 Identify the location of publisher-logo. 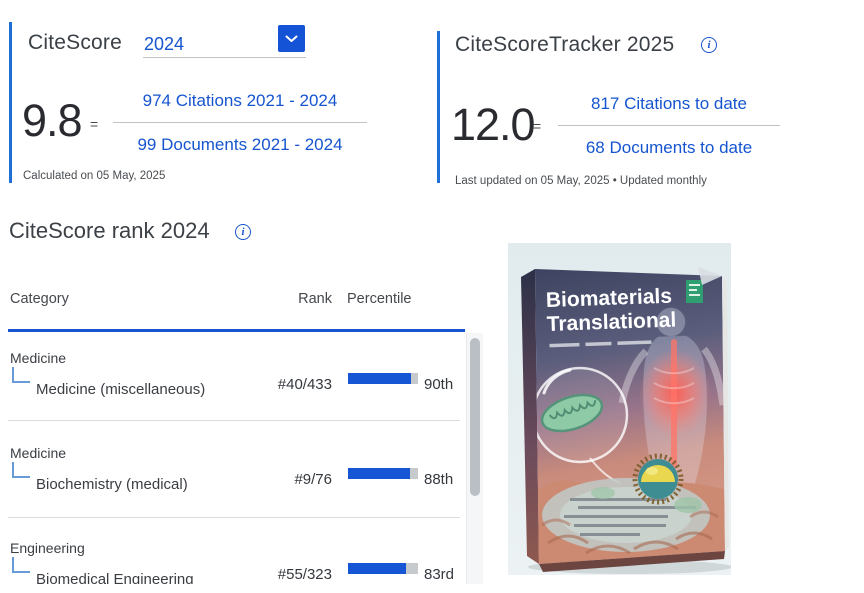
(694, 291).